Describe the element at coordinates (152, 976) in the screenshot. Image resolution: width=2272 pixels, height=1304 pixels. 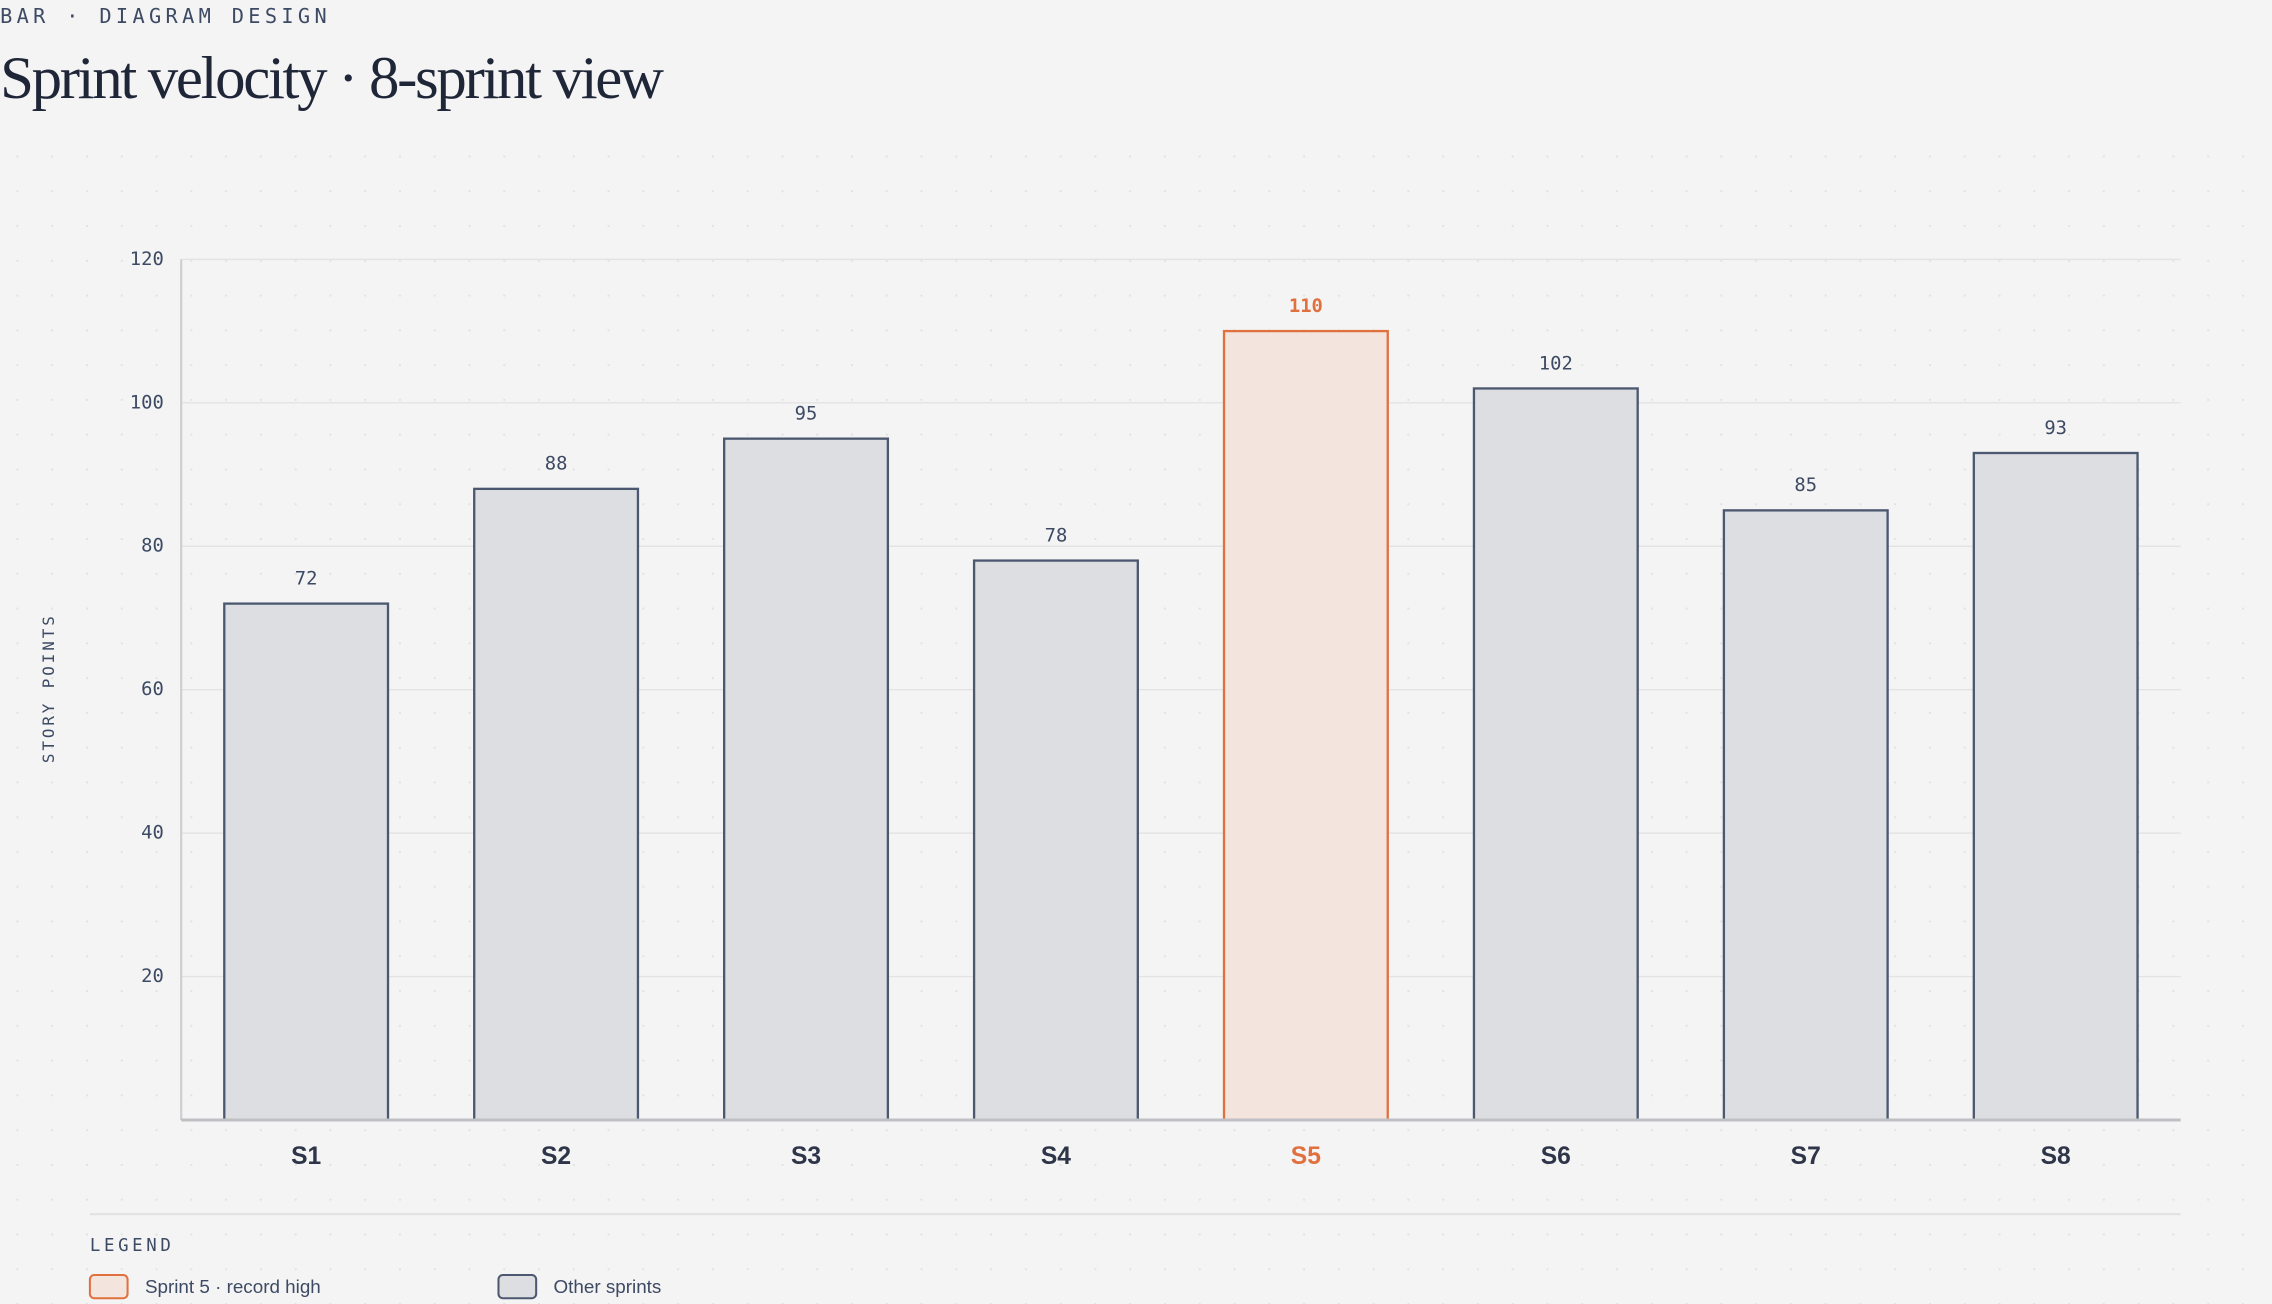
I see `y-tick-label: 20` at that location.